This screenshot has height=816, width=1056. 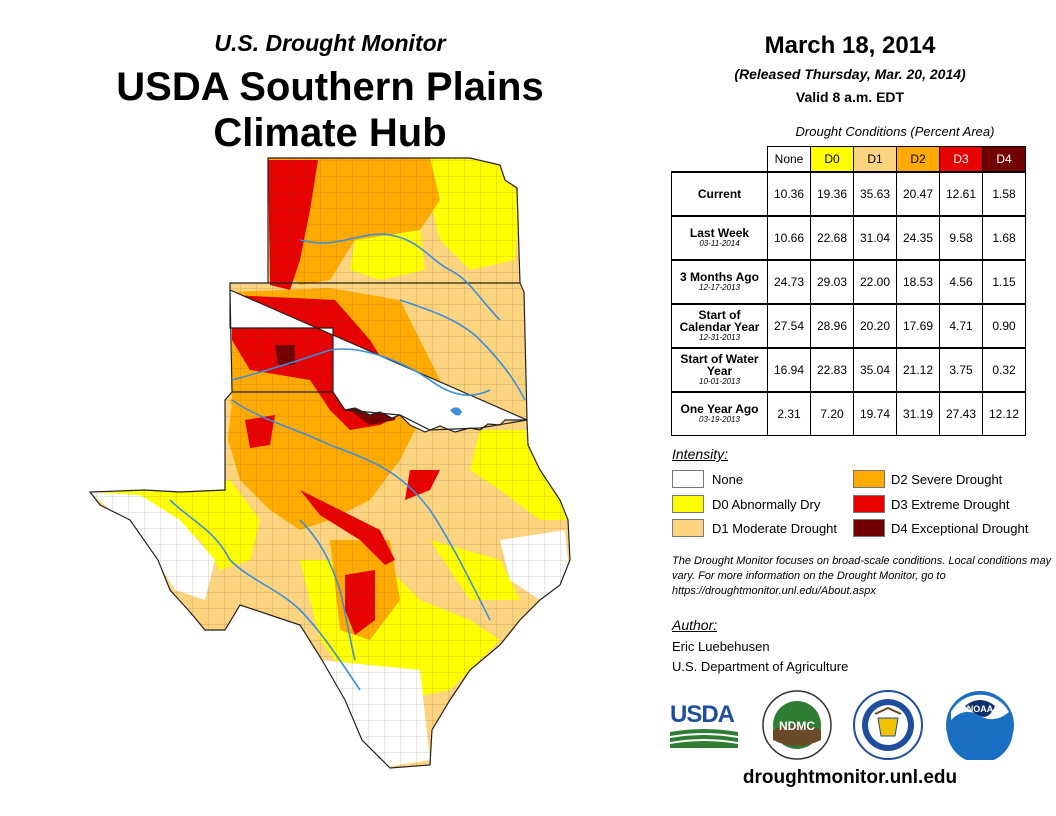 I want to click on col-none: None, so click(x=789, y=159).